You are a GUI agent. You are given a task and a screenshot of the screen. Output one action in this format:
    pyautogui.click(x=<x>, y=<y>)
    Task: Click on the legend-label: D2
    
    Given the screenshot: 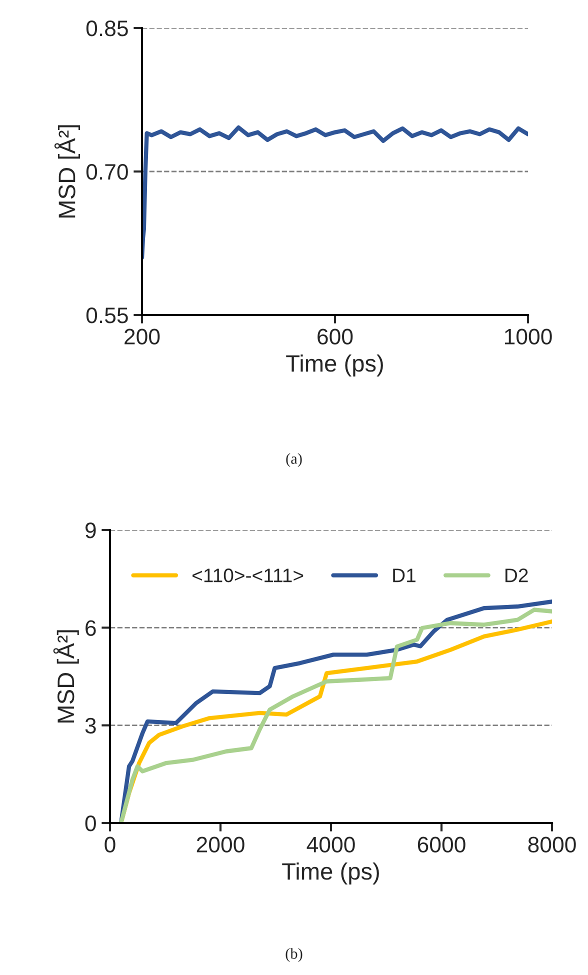 What is the action you would take?
    pyautogui.click(x=517, y=575)
    